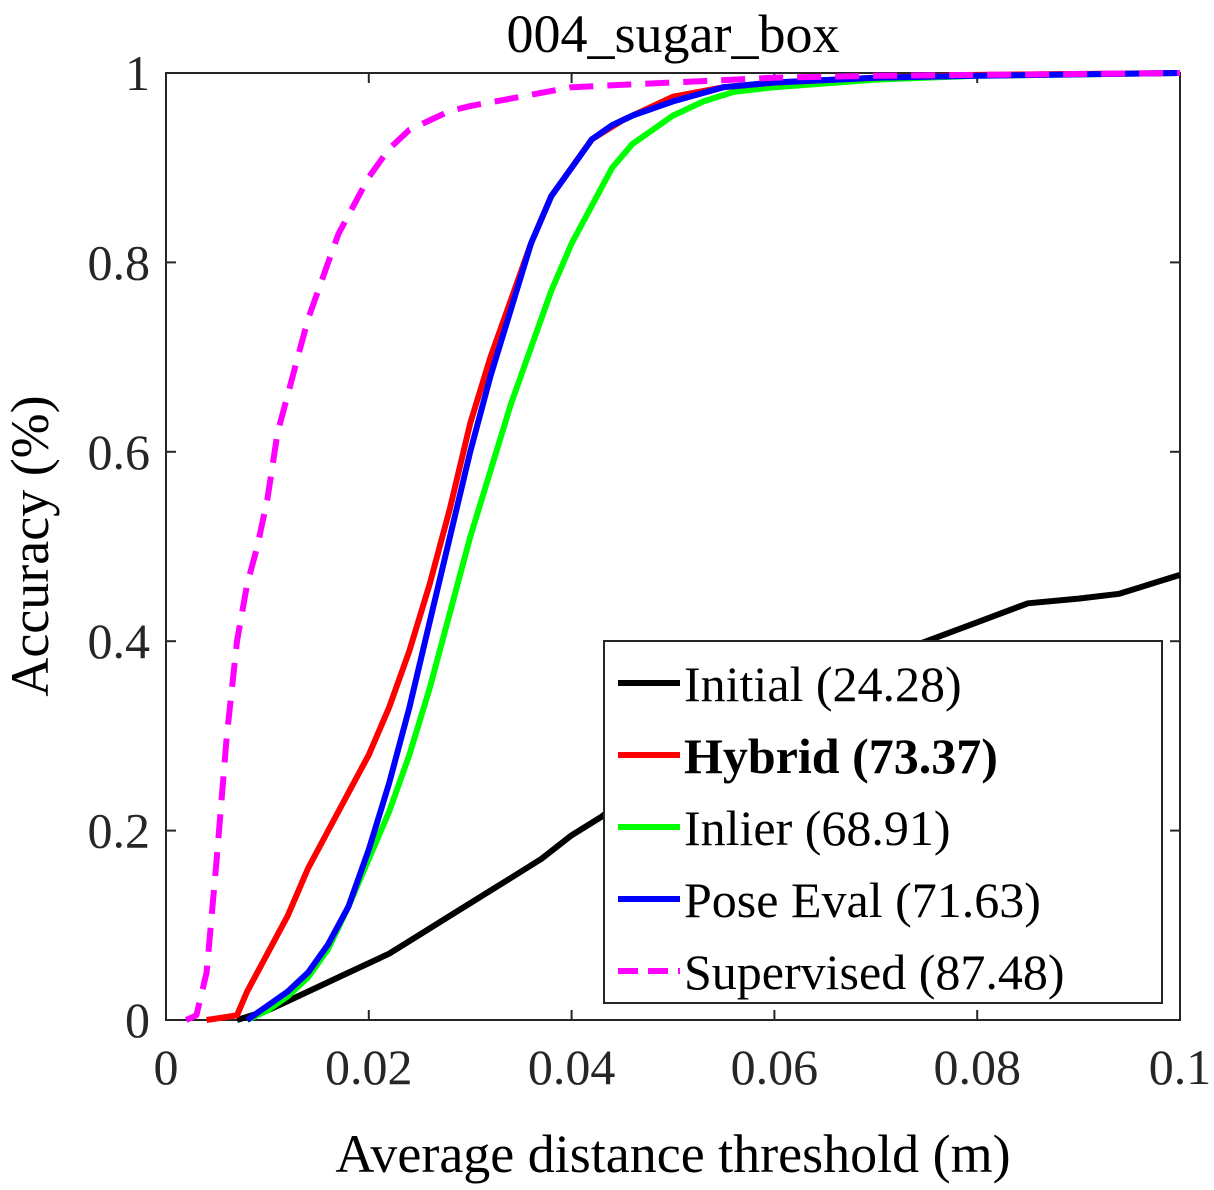  What do you see at coordinates (137, 1020) in the screenshot?
I see `y-tick-label: 0` at bounding box center [137, 1020].